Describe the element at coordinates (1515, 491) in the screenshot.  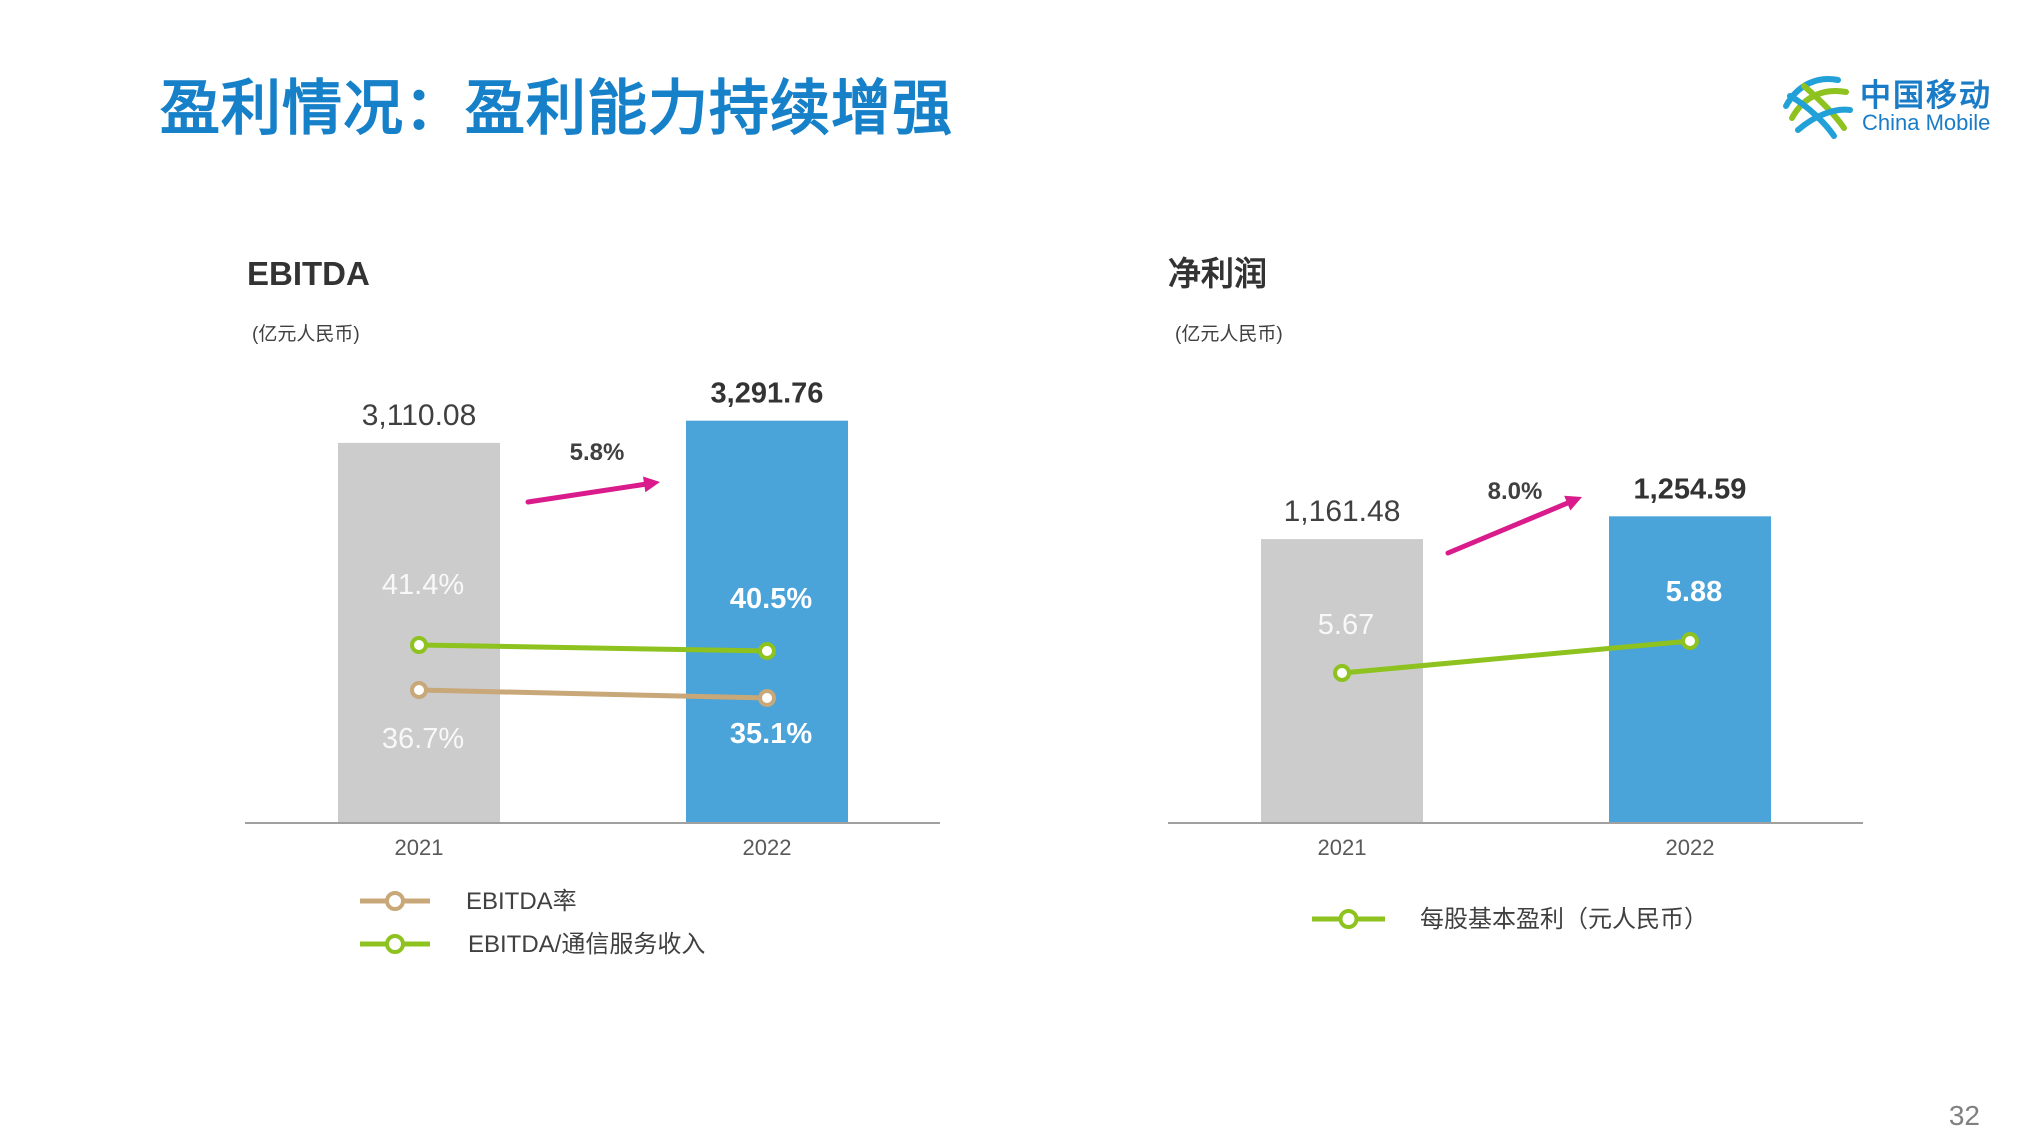
I see `chart2-growth-label: 8.0%` at that location.